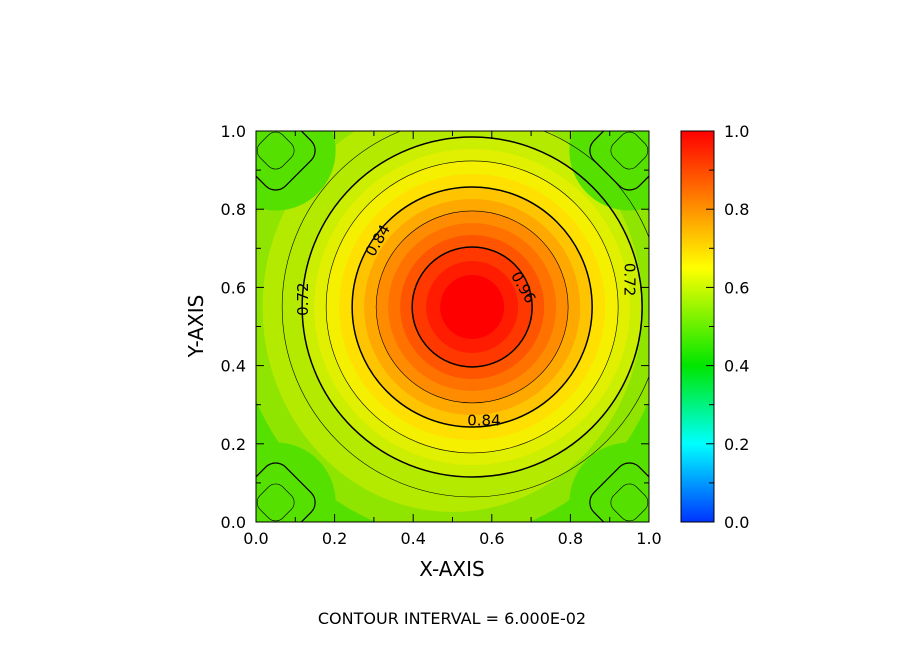 This screenshot has width=904, height=654. What do you see at coordinates (233, 287) in the screenshot?
I see `y-tick-label: 0.6` at bounding box center [233, 287].